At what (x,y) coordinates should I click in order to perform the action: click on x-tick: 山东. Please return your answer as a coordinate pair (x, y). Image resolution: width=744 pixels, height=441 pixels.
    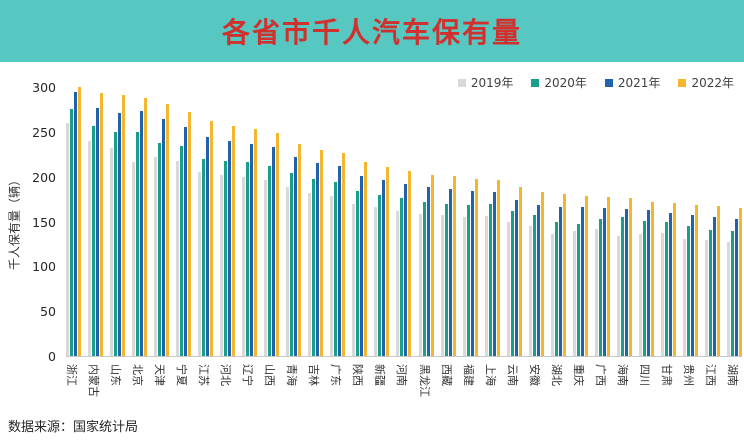
    Looking at the image, I should click on (117, 385).